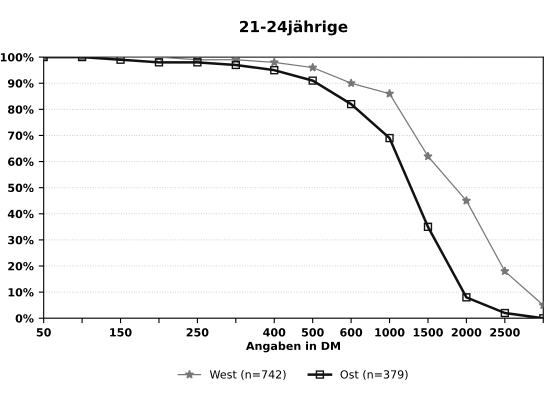 This screenshot has width=546, height=408. Describe the element at coordinates (121, 332) in the screenshot. I see `x-tick-label: 150` at that location.